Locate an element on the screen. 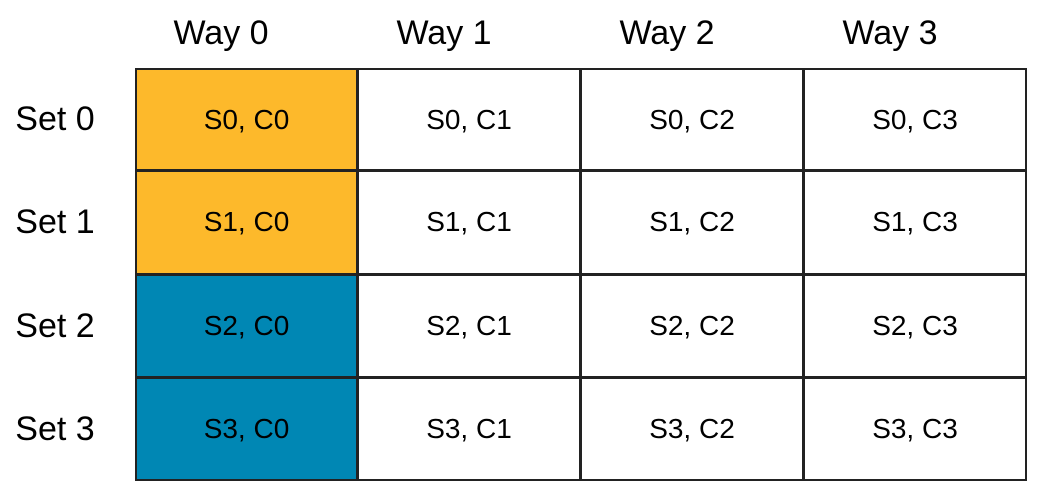 The height and width of the screenshot is (489, 1037). cache-cell: S0, C1 is located at coordinates (469, 120).